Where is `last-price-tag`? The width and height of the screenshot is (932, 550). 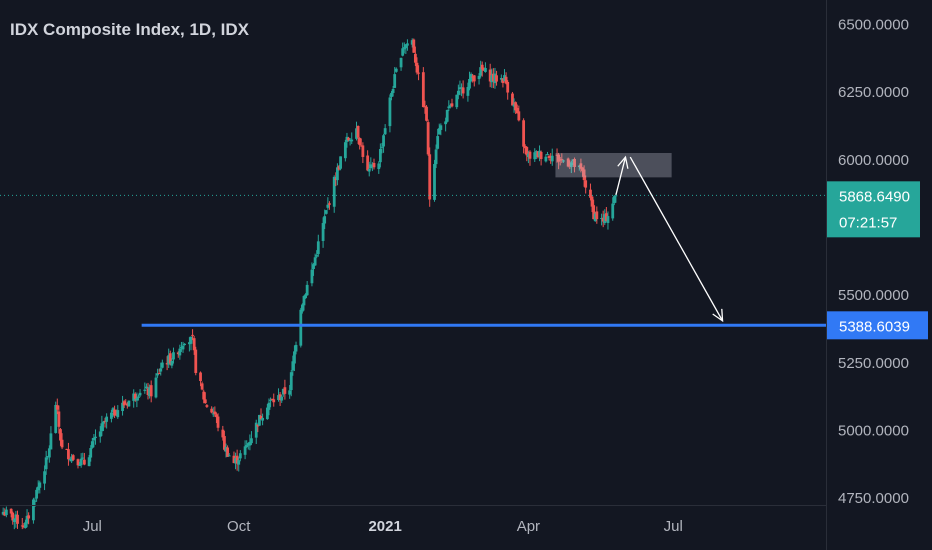
last-price-tag is located at coordinates (873, 209).